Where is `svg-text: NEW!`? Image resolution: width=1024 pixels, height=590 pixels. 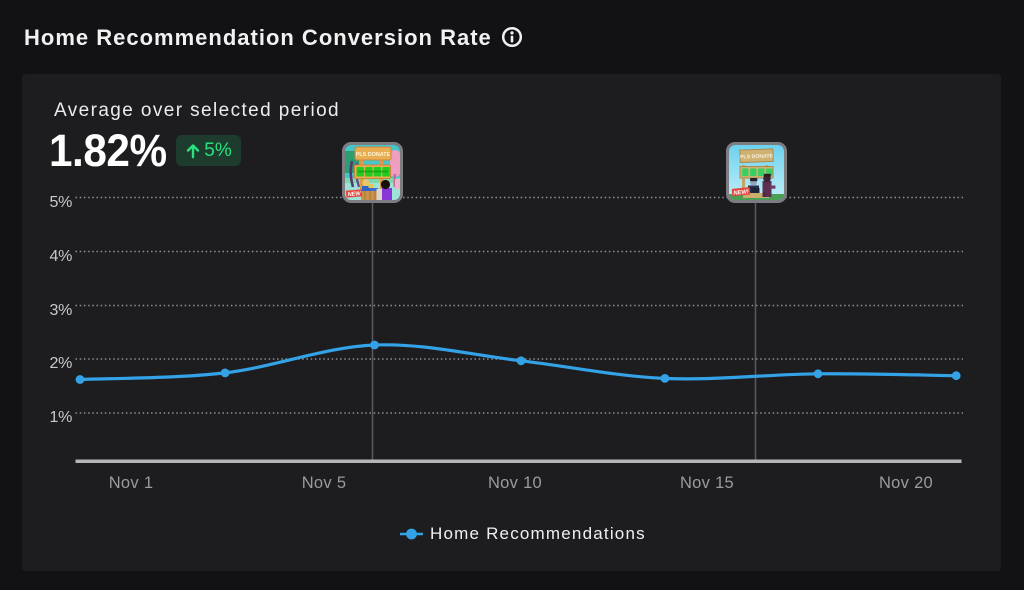
svg-text: NEW! is located at coordinates (741, 193).